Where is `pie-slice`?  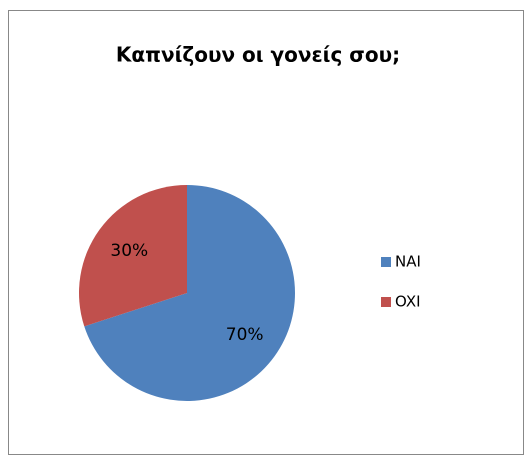
pie-slice is located at coordinates (133, 256).